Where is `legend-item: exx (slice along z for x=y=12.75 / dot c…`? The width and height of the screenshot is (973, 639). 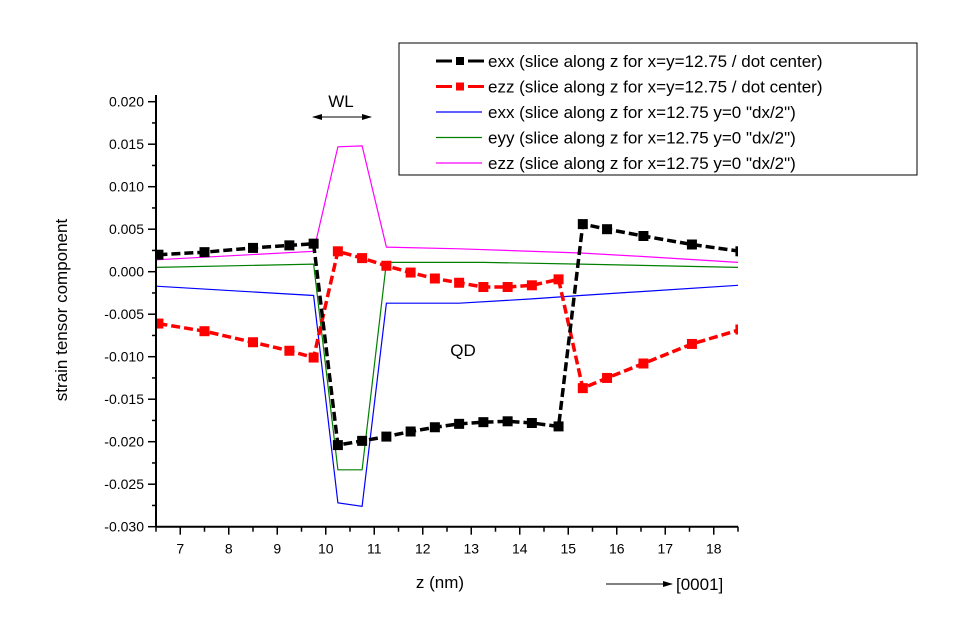
legend-item: exx (slice along z for x=y=12.75 / dot c… is located at coordinates (629, 61).